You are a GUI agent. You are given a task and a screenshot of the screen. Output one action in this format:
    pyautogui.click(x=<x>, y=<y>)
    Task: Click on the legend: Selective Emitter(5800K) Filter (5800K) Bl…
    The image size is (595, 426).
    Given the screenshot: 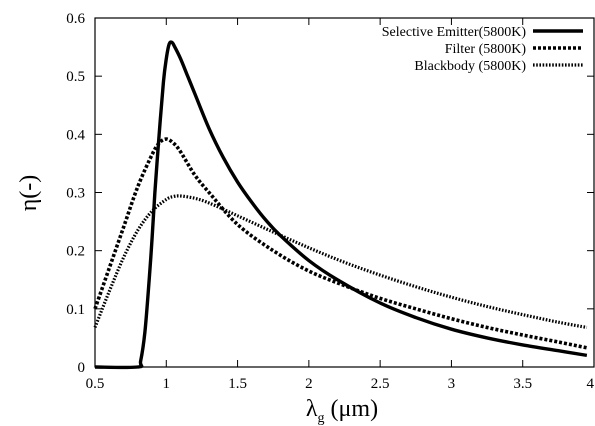 What is the action you would take?
    pyautogui.click(x=482, y=49)
    